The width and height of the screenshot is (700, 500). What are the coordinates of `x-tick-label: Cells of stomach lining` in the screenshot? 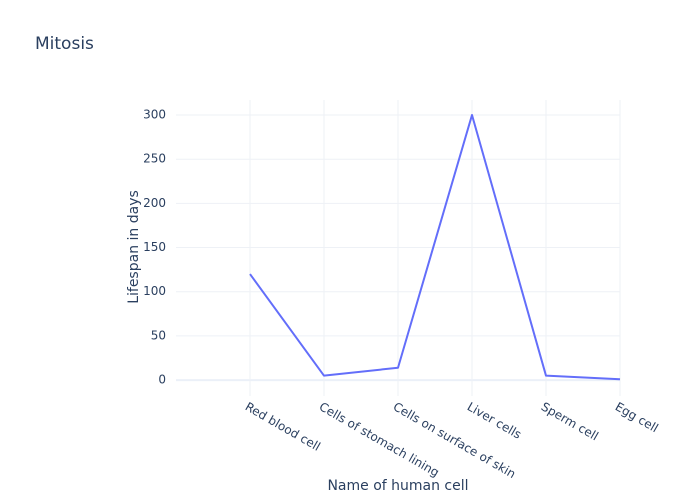 It's located at (379, 440).